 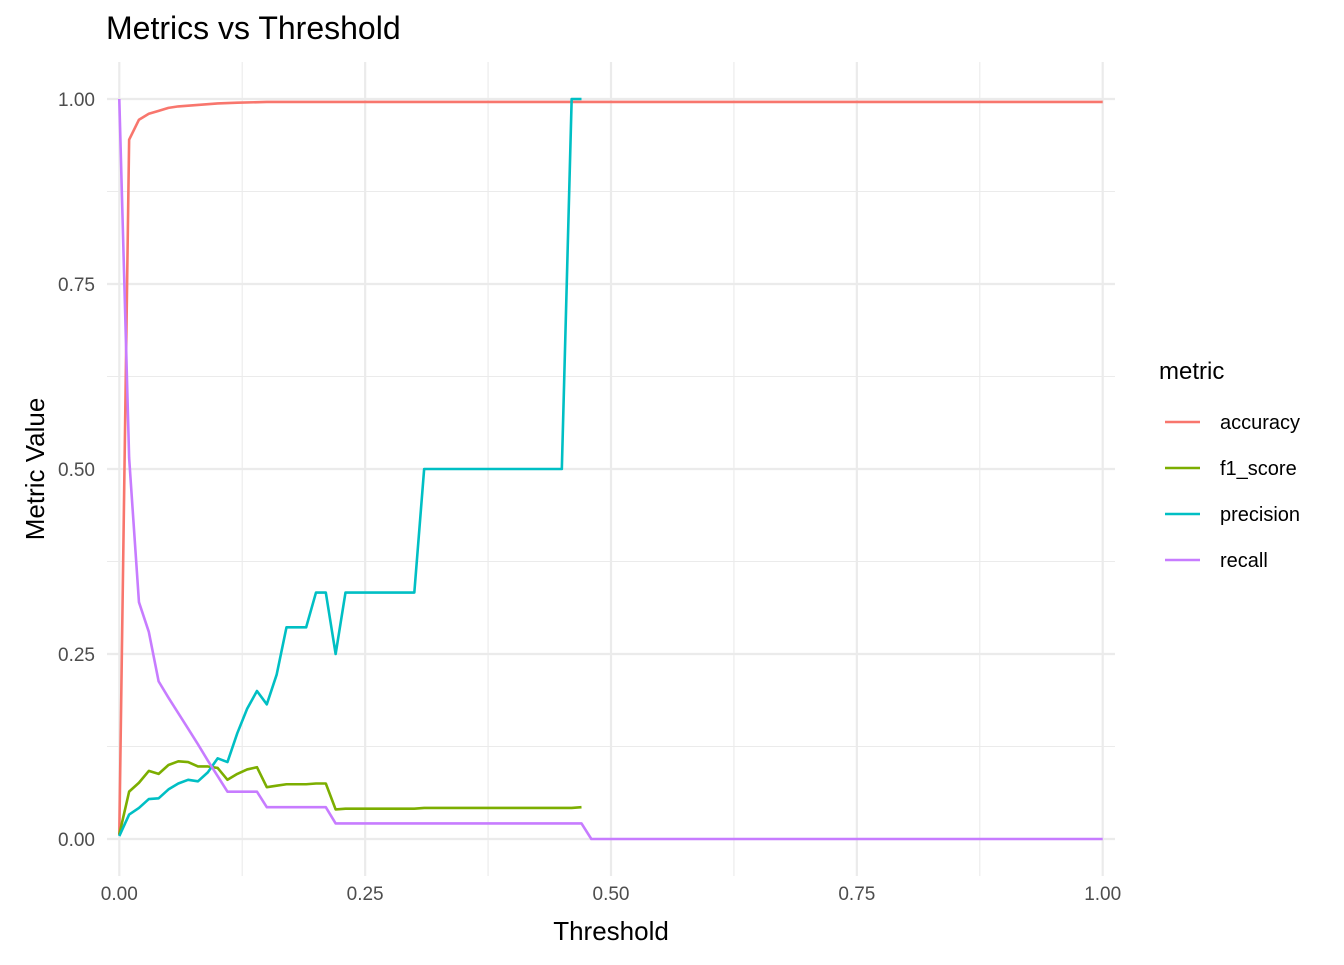 I want to click on y-tick-label: 0.25, so click(x=76, y=655).